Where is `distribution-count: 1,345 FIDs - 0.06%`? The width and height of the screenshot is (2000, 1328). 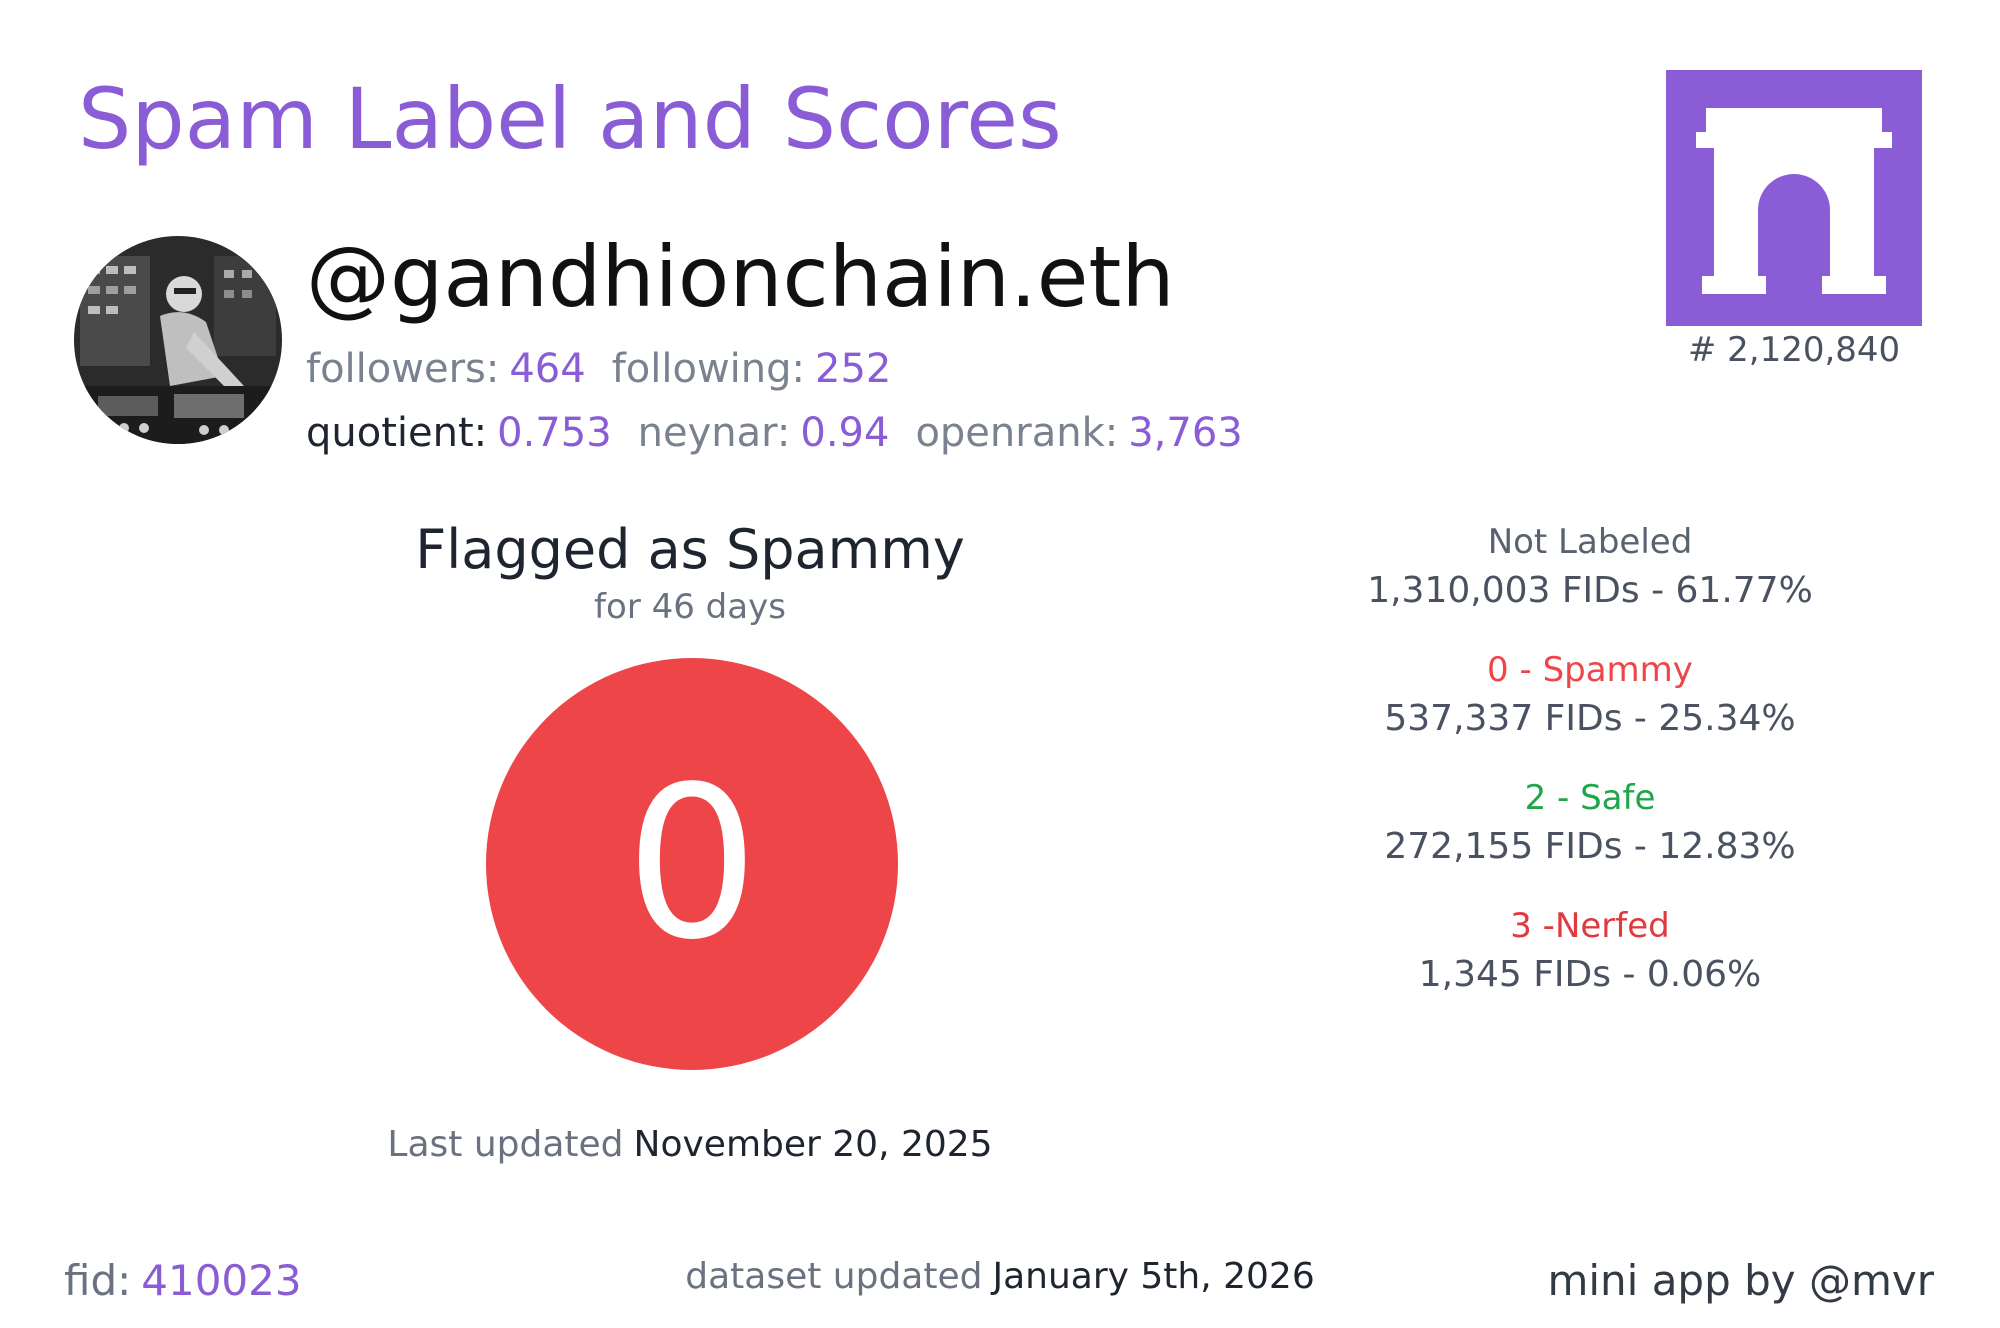 distribution-count: 1,345 FIDs - 0.06% is located at coordinates (1590, 974).